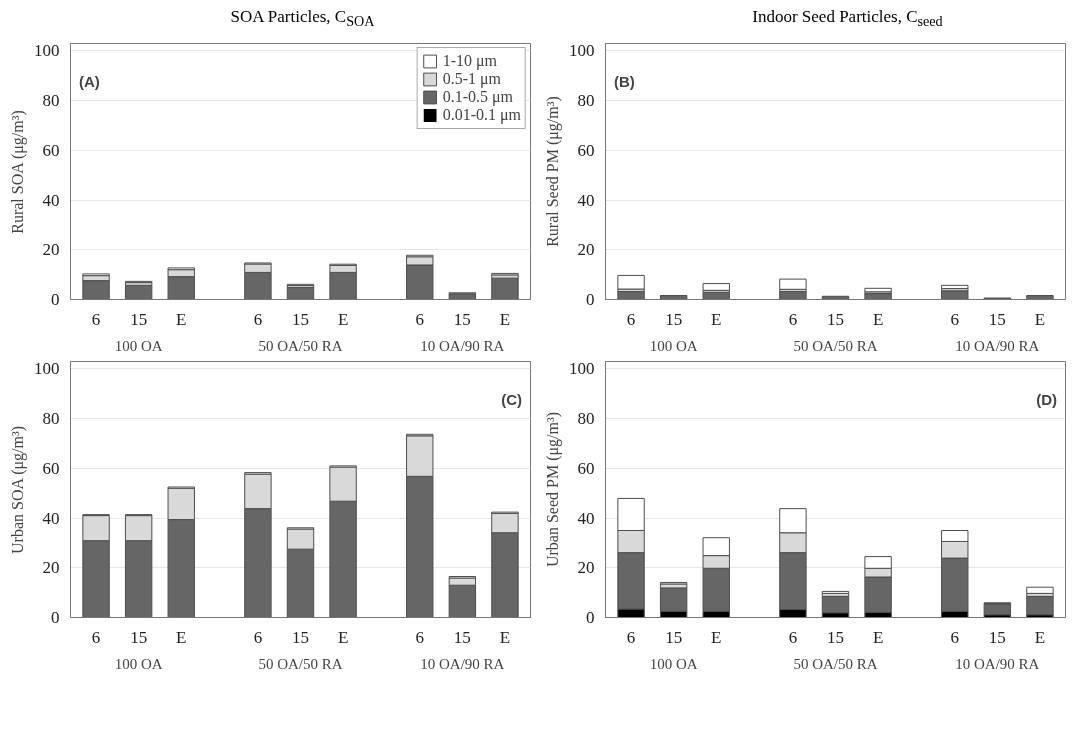  What do you see at coordinates (477, 97) in the screenshot?
I see `legend-label: 0.1-0.5 μm` at bounding box center [477, 97].